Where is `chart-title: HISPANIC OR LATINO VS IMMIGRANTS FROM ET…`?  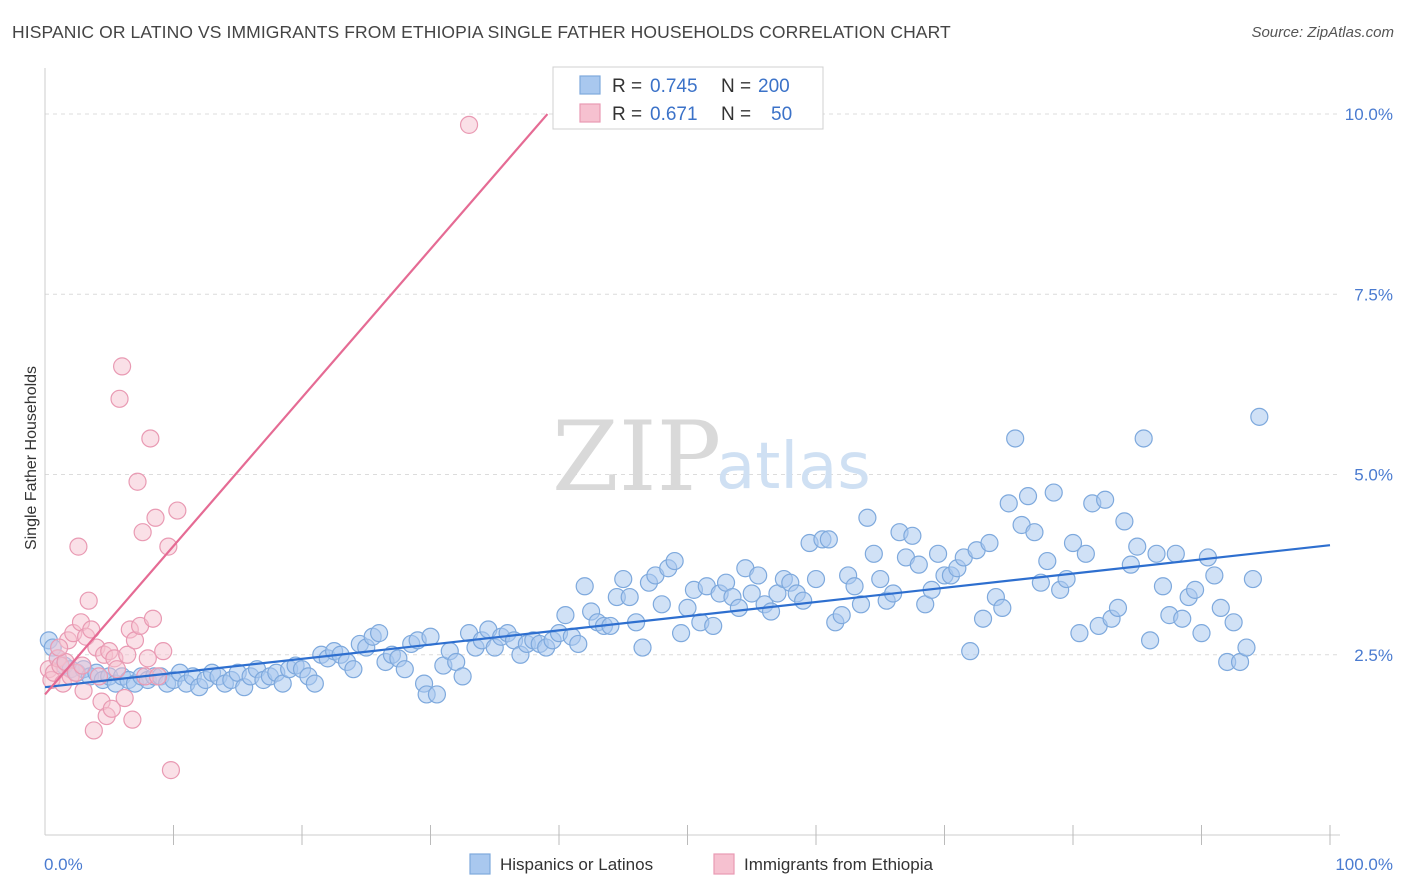 chart-title: HISPANIC OR LATINO VS IMMIGRANTS FROM ET… is located at coordinates (481, 32).